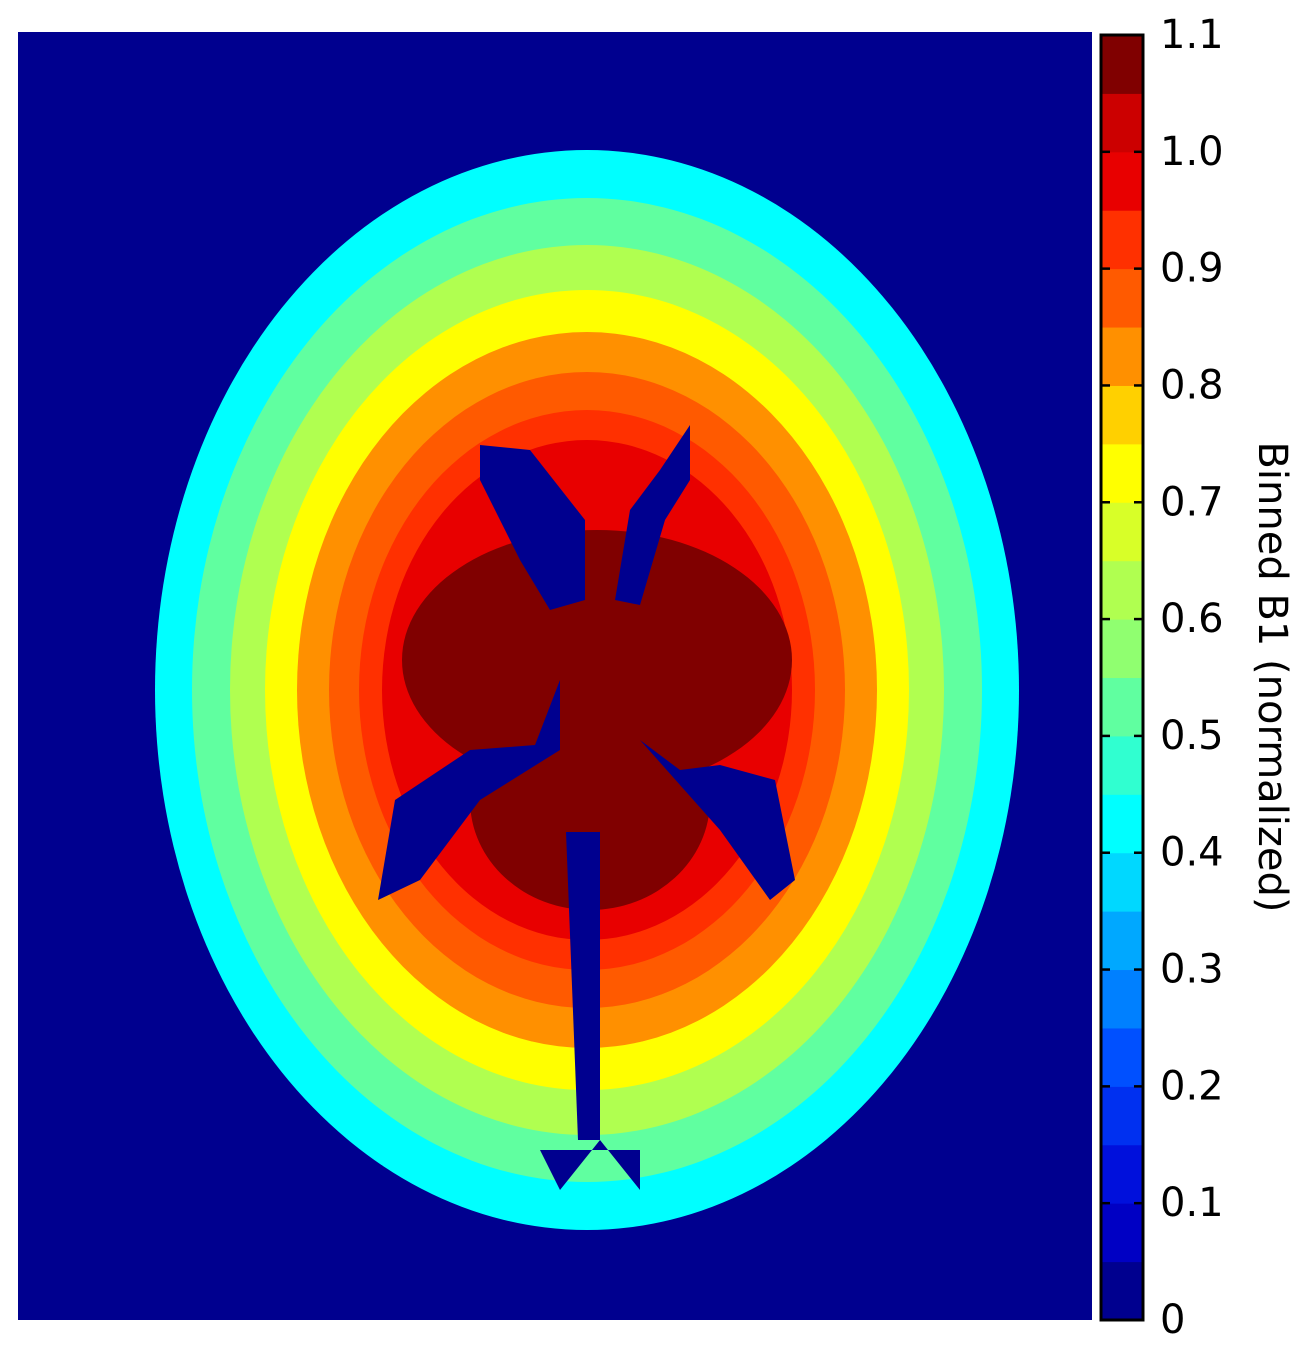 The height and width of the screenshot is (1356, 1314). Describe the element at coordinates (1192, 502) in the screenshot. I see `tick-label: 0.7` at that location.